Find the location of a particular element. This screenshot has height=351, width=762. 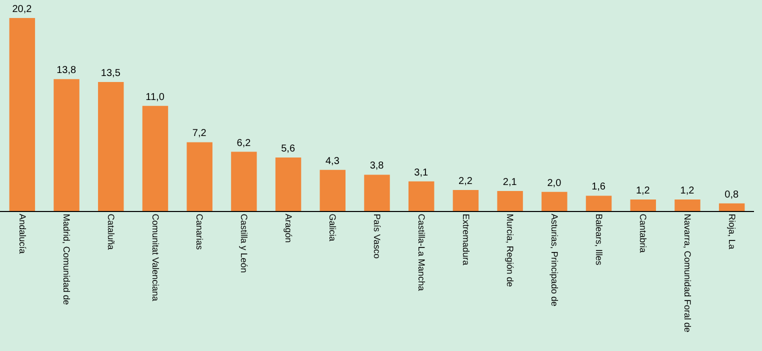

data-label: 20,2 is located at coordinates (22, 9).